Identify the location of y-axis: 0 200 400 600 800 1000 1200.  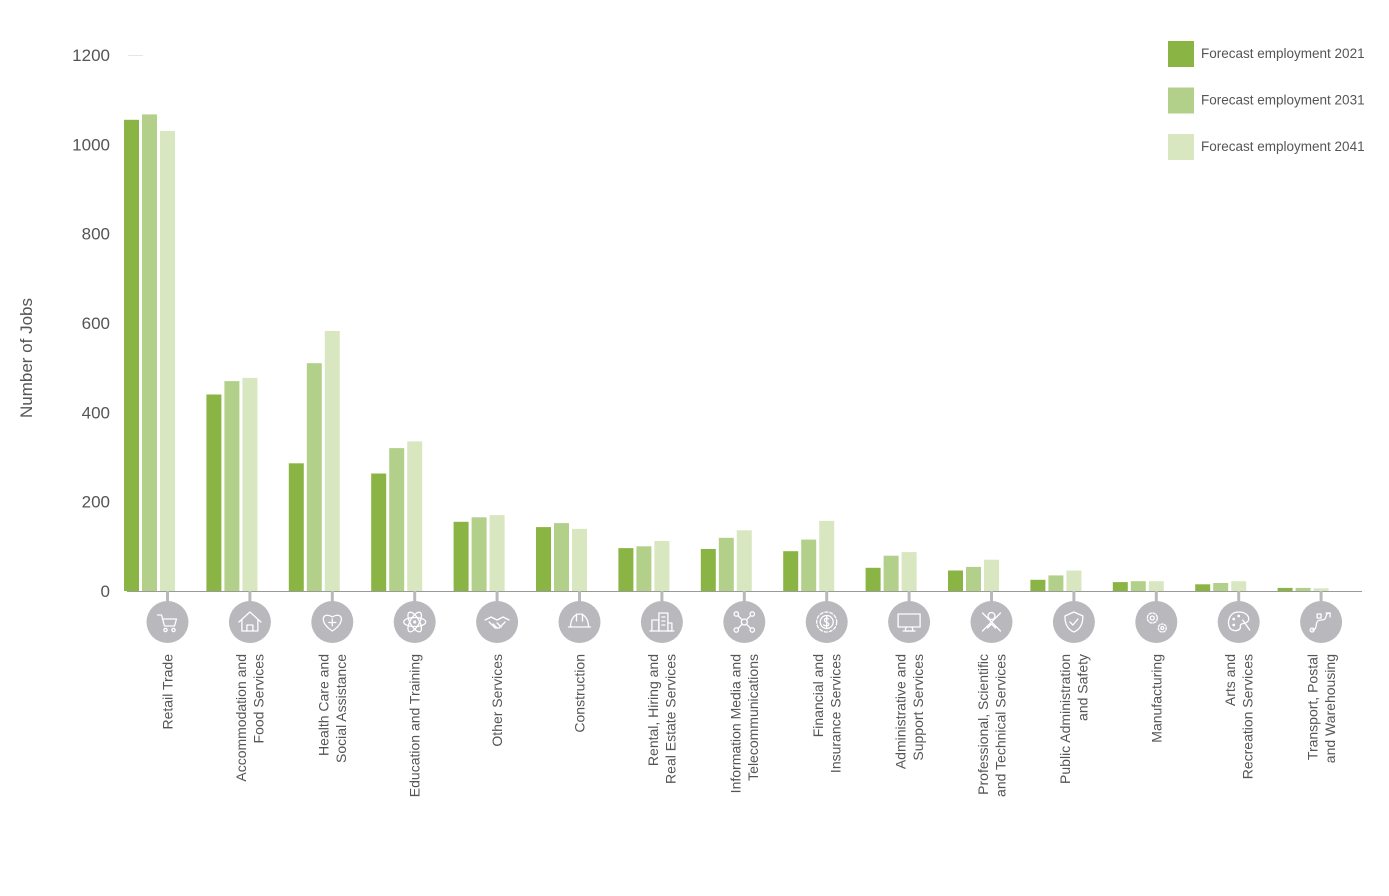
(107, 323).